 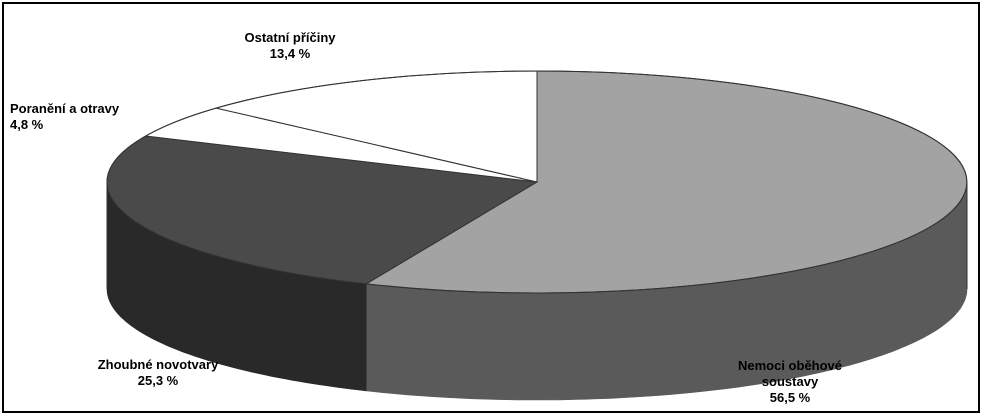 I want to click on slice-value: 25,3 %, so click(x=158, y=380).